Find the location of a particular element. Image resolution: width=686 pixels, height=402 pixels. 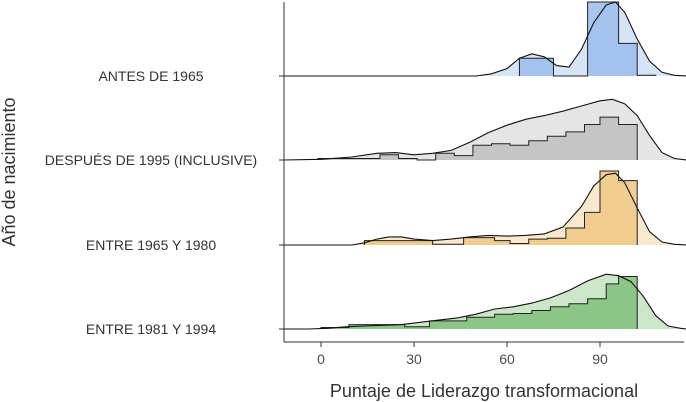

ridge-entre-1965-y-1980 is located at coordinates (484, 208).